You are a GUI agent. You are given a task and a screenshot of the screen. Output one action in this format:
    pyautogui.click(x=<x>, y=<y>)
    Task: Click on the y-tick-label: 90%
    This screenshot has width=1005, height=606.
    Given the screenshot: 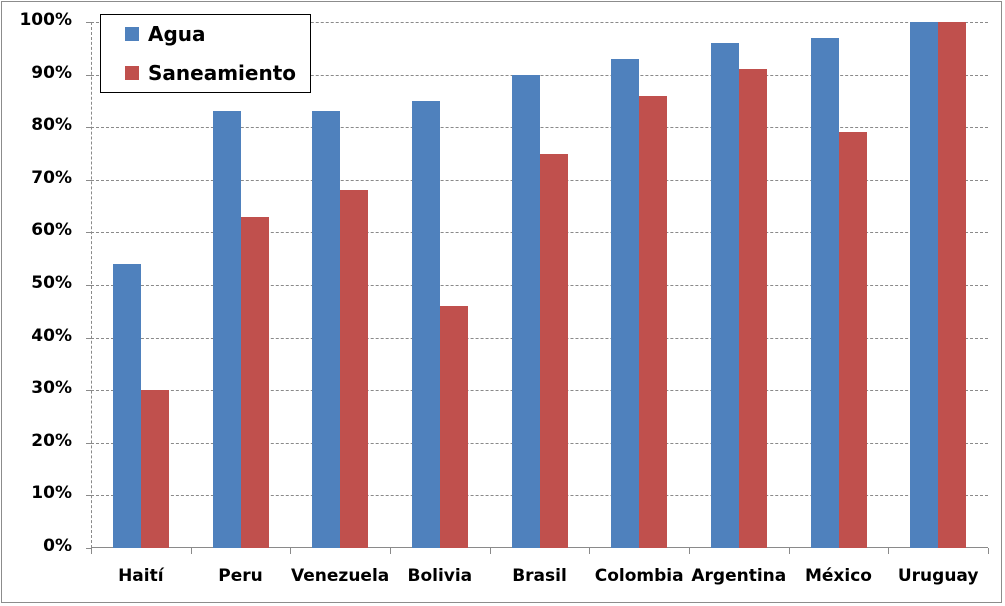 What is the action you would take?
    pyautogui.click(x=51, y=72)
    